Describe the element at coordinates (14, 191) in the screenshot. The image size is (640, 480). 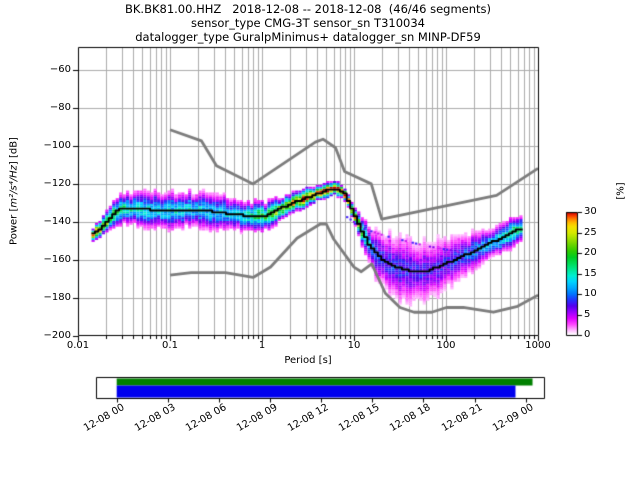
I see `y-axis-label: Power [m²/s⁴/Hz] [dB]` at that location.